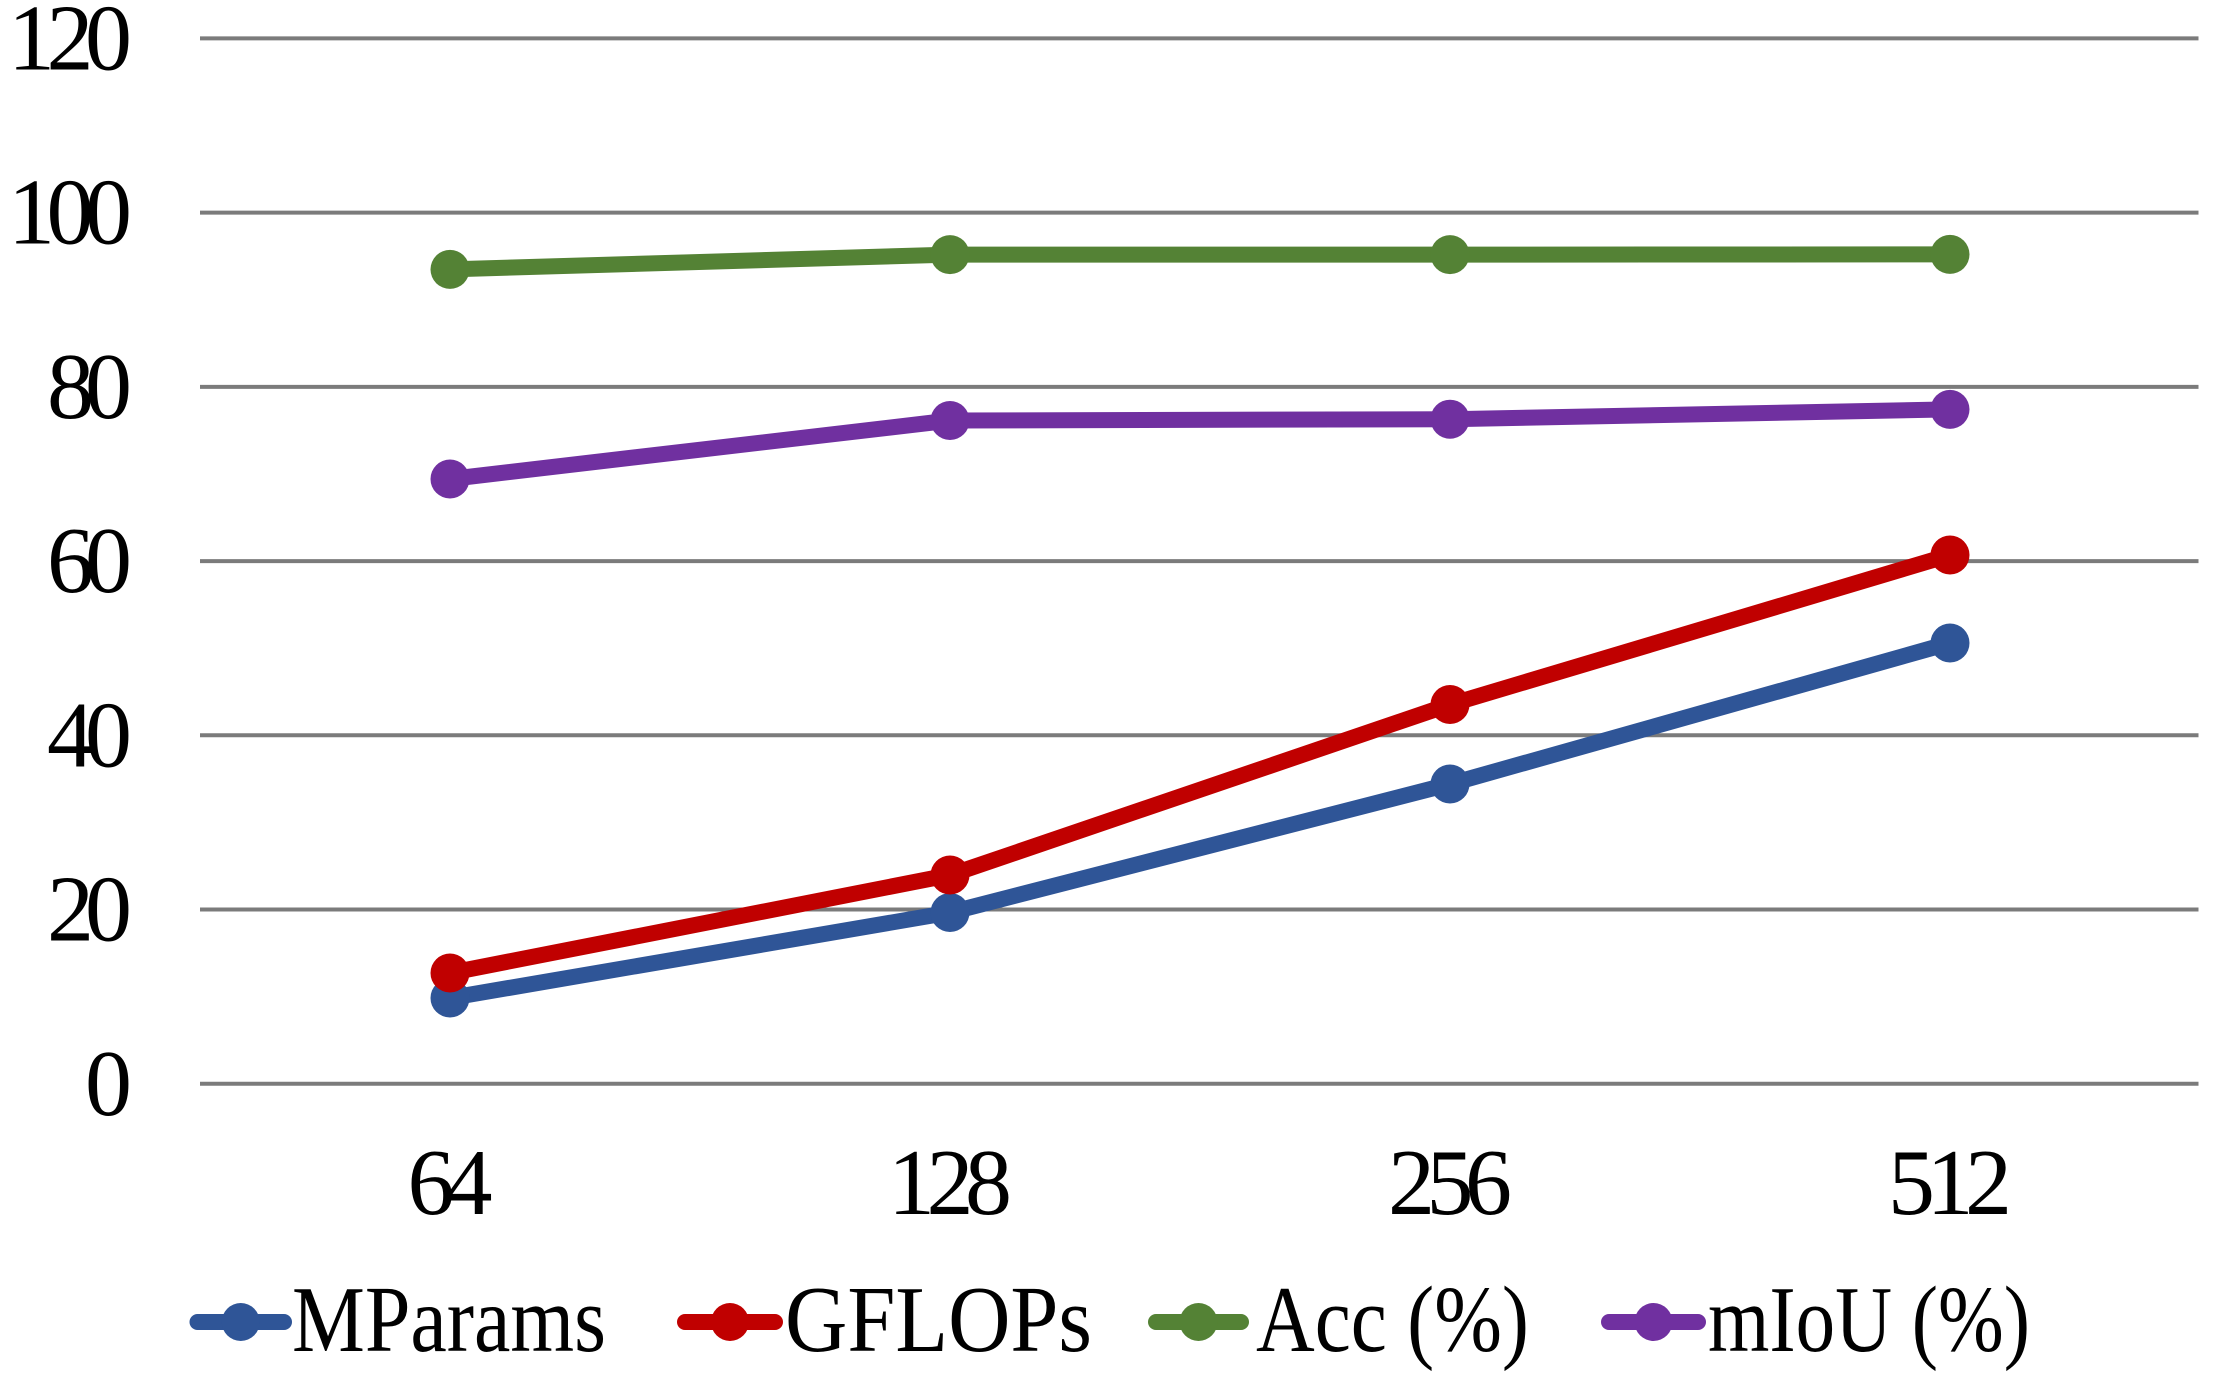 The height and width of the screenshot is (1378, 2218). I want to click on svg-text: mIoU (%), so click(1869, 1320).